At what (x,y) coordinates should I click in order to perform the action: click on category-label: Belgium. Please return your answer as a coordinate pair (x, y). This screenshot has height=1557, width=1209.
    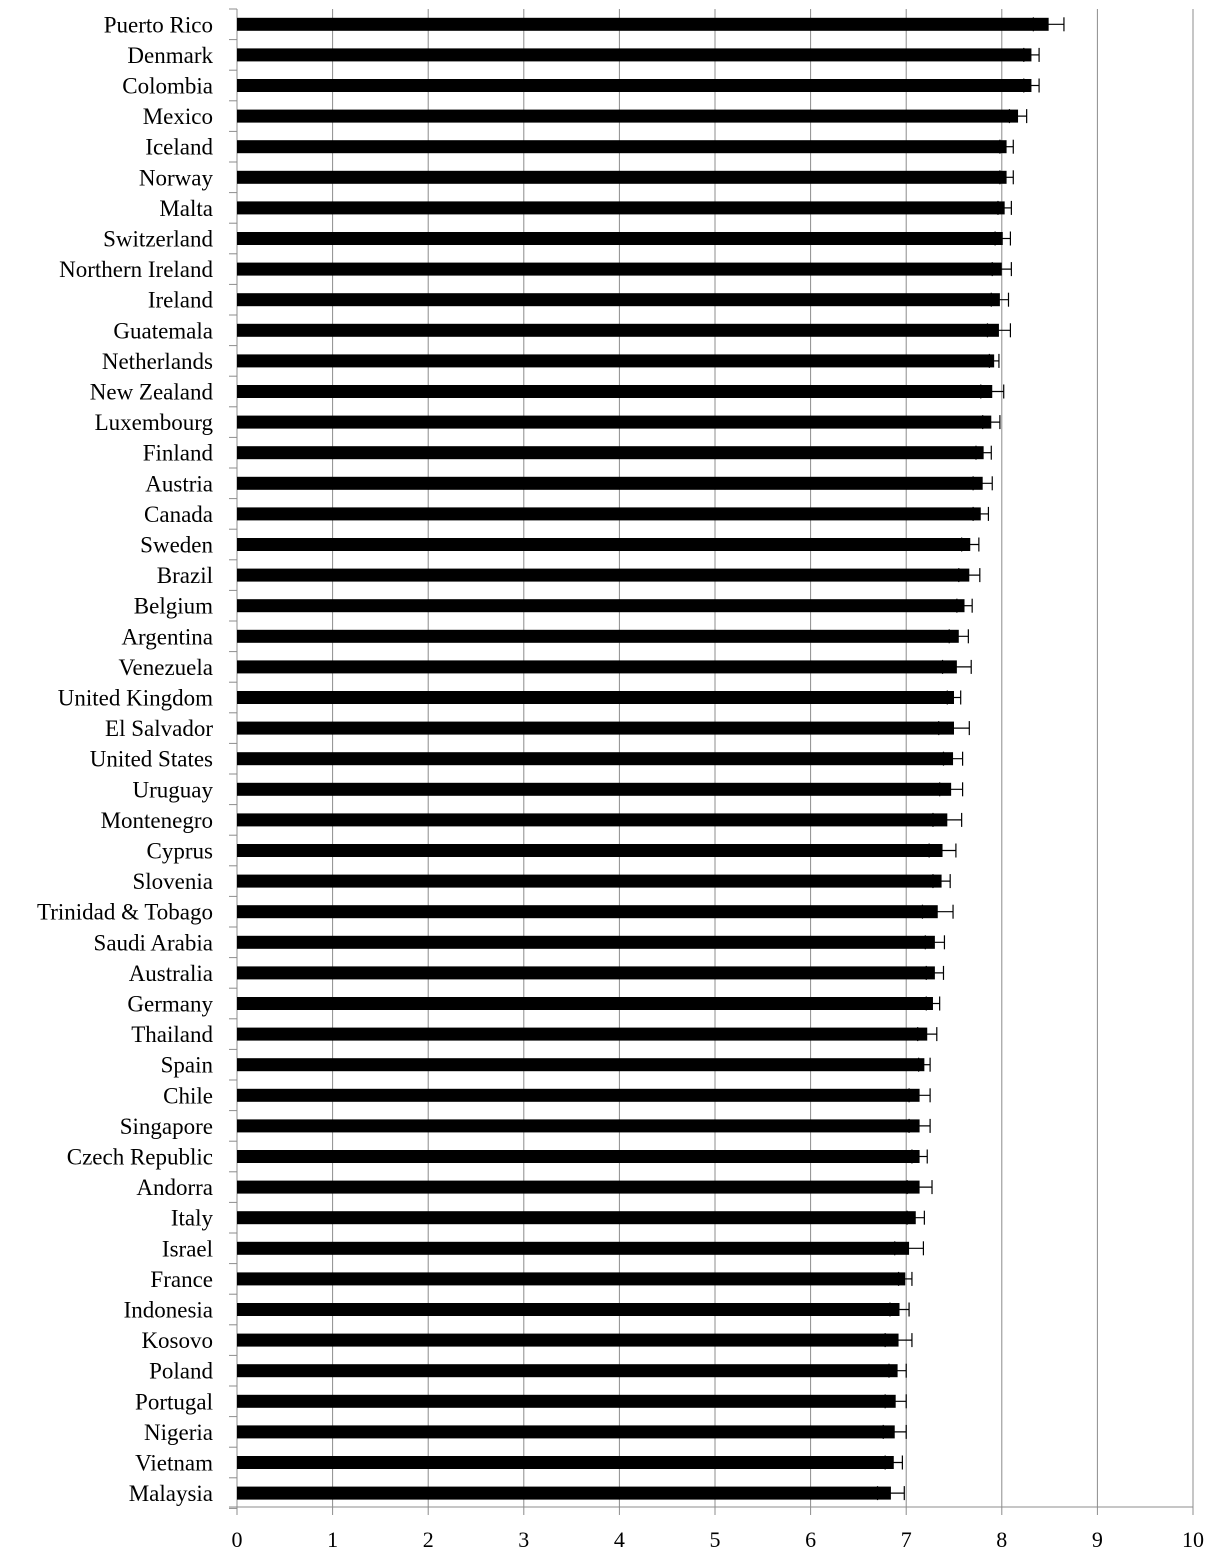
    Looking at the image, I should click on (173, 606).